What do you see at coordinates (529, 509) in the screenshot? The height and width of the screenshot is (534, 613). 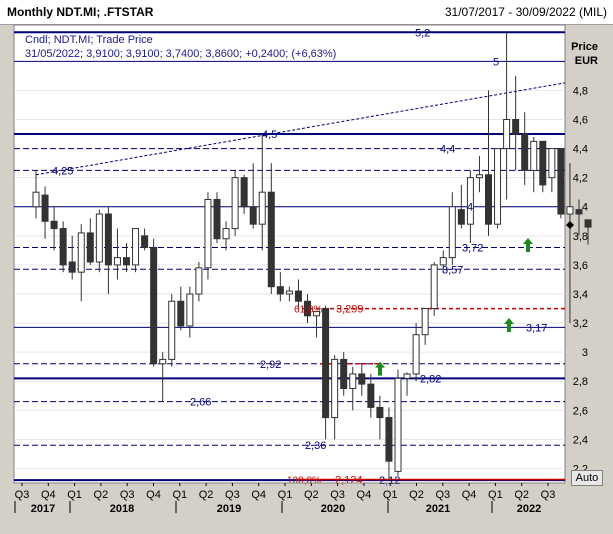 I see `year-label: 2022` at bounding box center [529, 509].